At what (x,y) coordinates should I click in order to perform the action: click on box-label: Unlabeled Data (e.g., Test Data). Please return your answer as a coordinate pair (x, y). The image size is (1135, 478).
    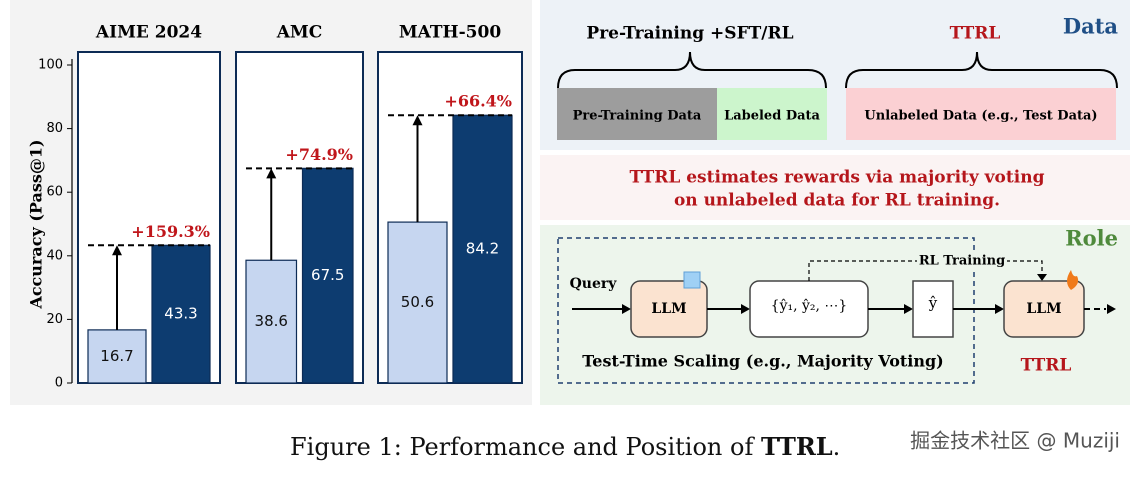
    Looking at the image, I should click on (980, 116).